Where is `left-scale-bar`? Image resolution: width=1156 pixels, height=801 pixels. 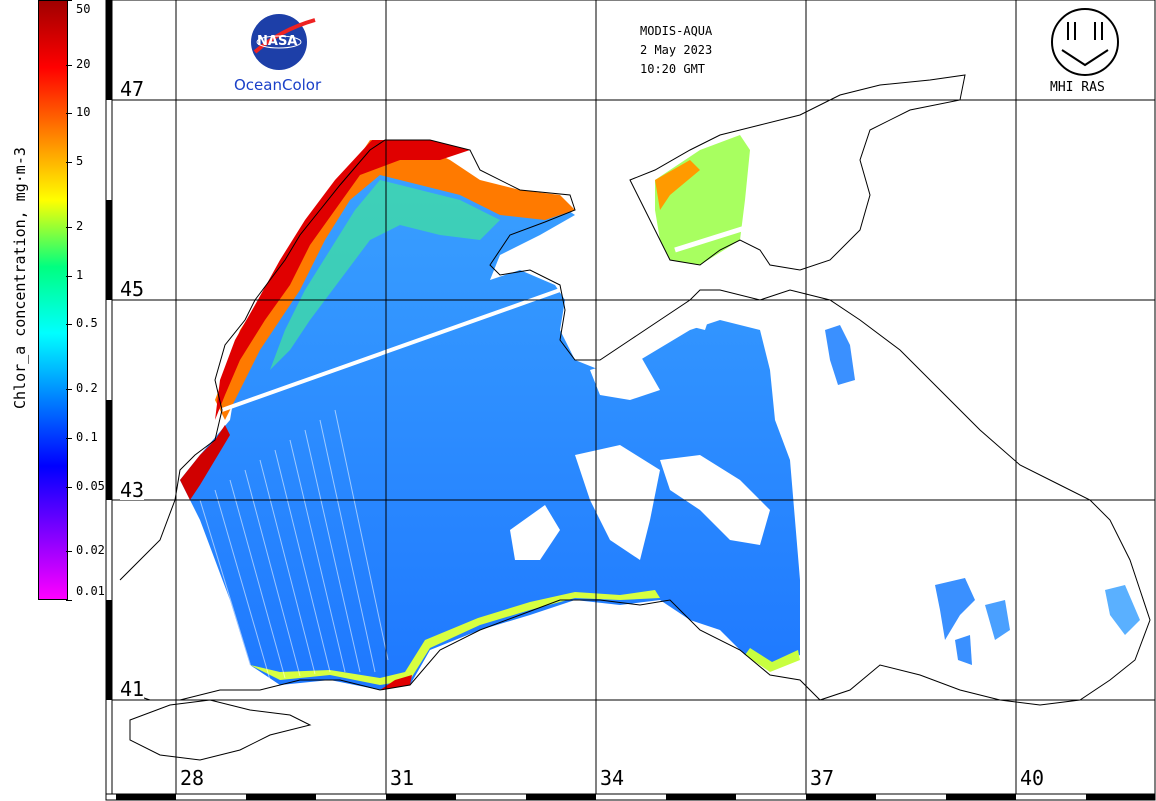
left-scale-bar is located at coordinates (109, 400).